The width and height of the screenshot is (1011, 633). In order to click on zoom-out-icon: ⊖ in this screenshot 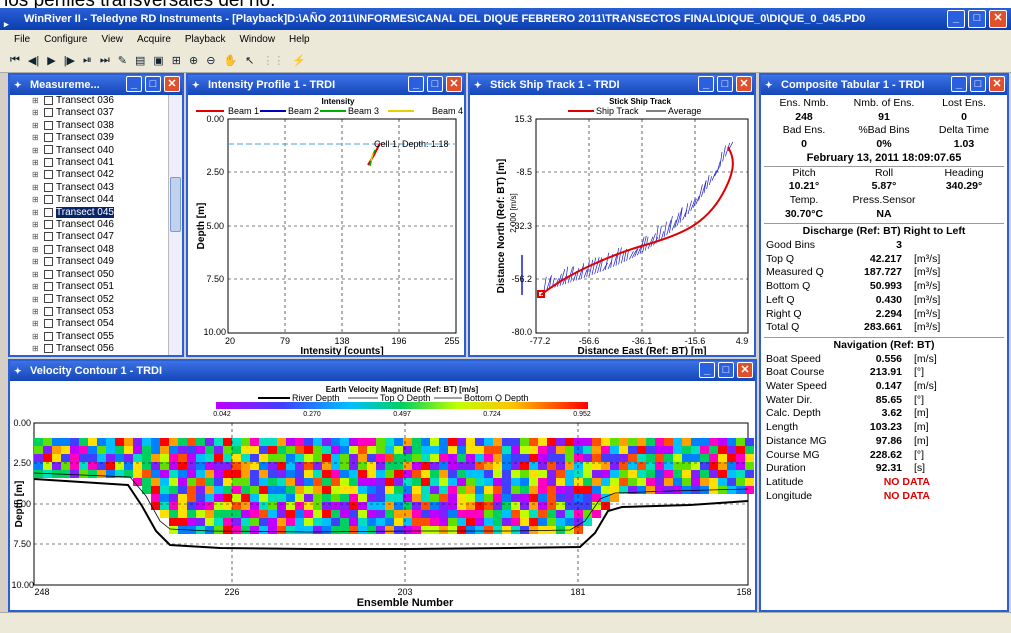, I will do `click(211, 61)`.